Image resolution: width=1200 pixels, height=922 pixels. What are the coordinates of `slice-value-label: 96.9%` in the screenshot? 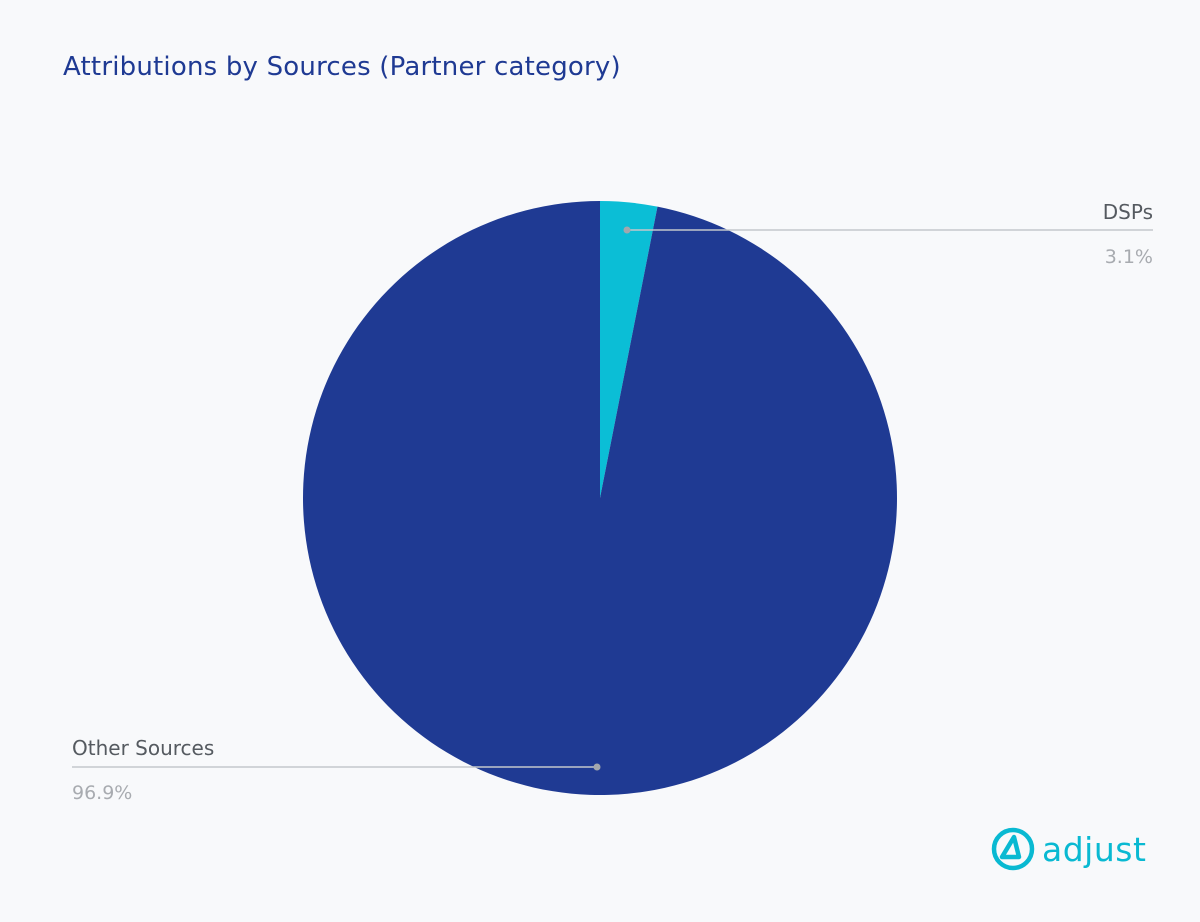 It's located at (102, 793).